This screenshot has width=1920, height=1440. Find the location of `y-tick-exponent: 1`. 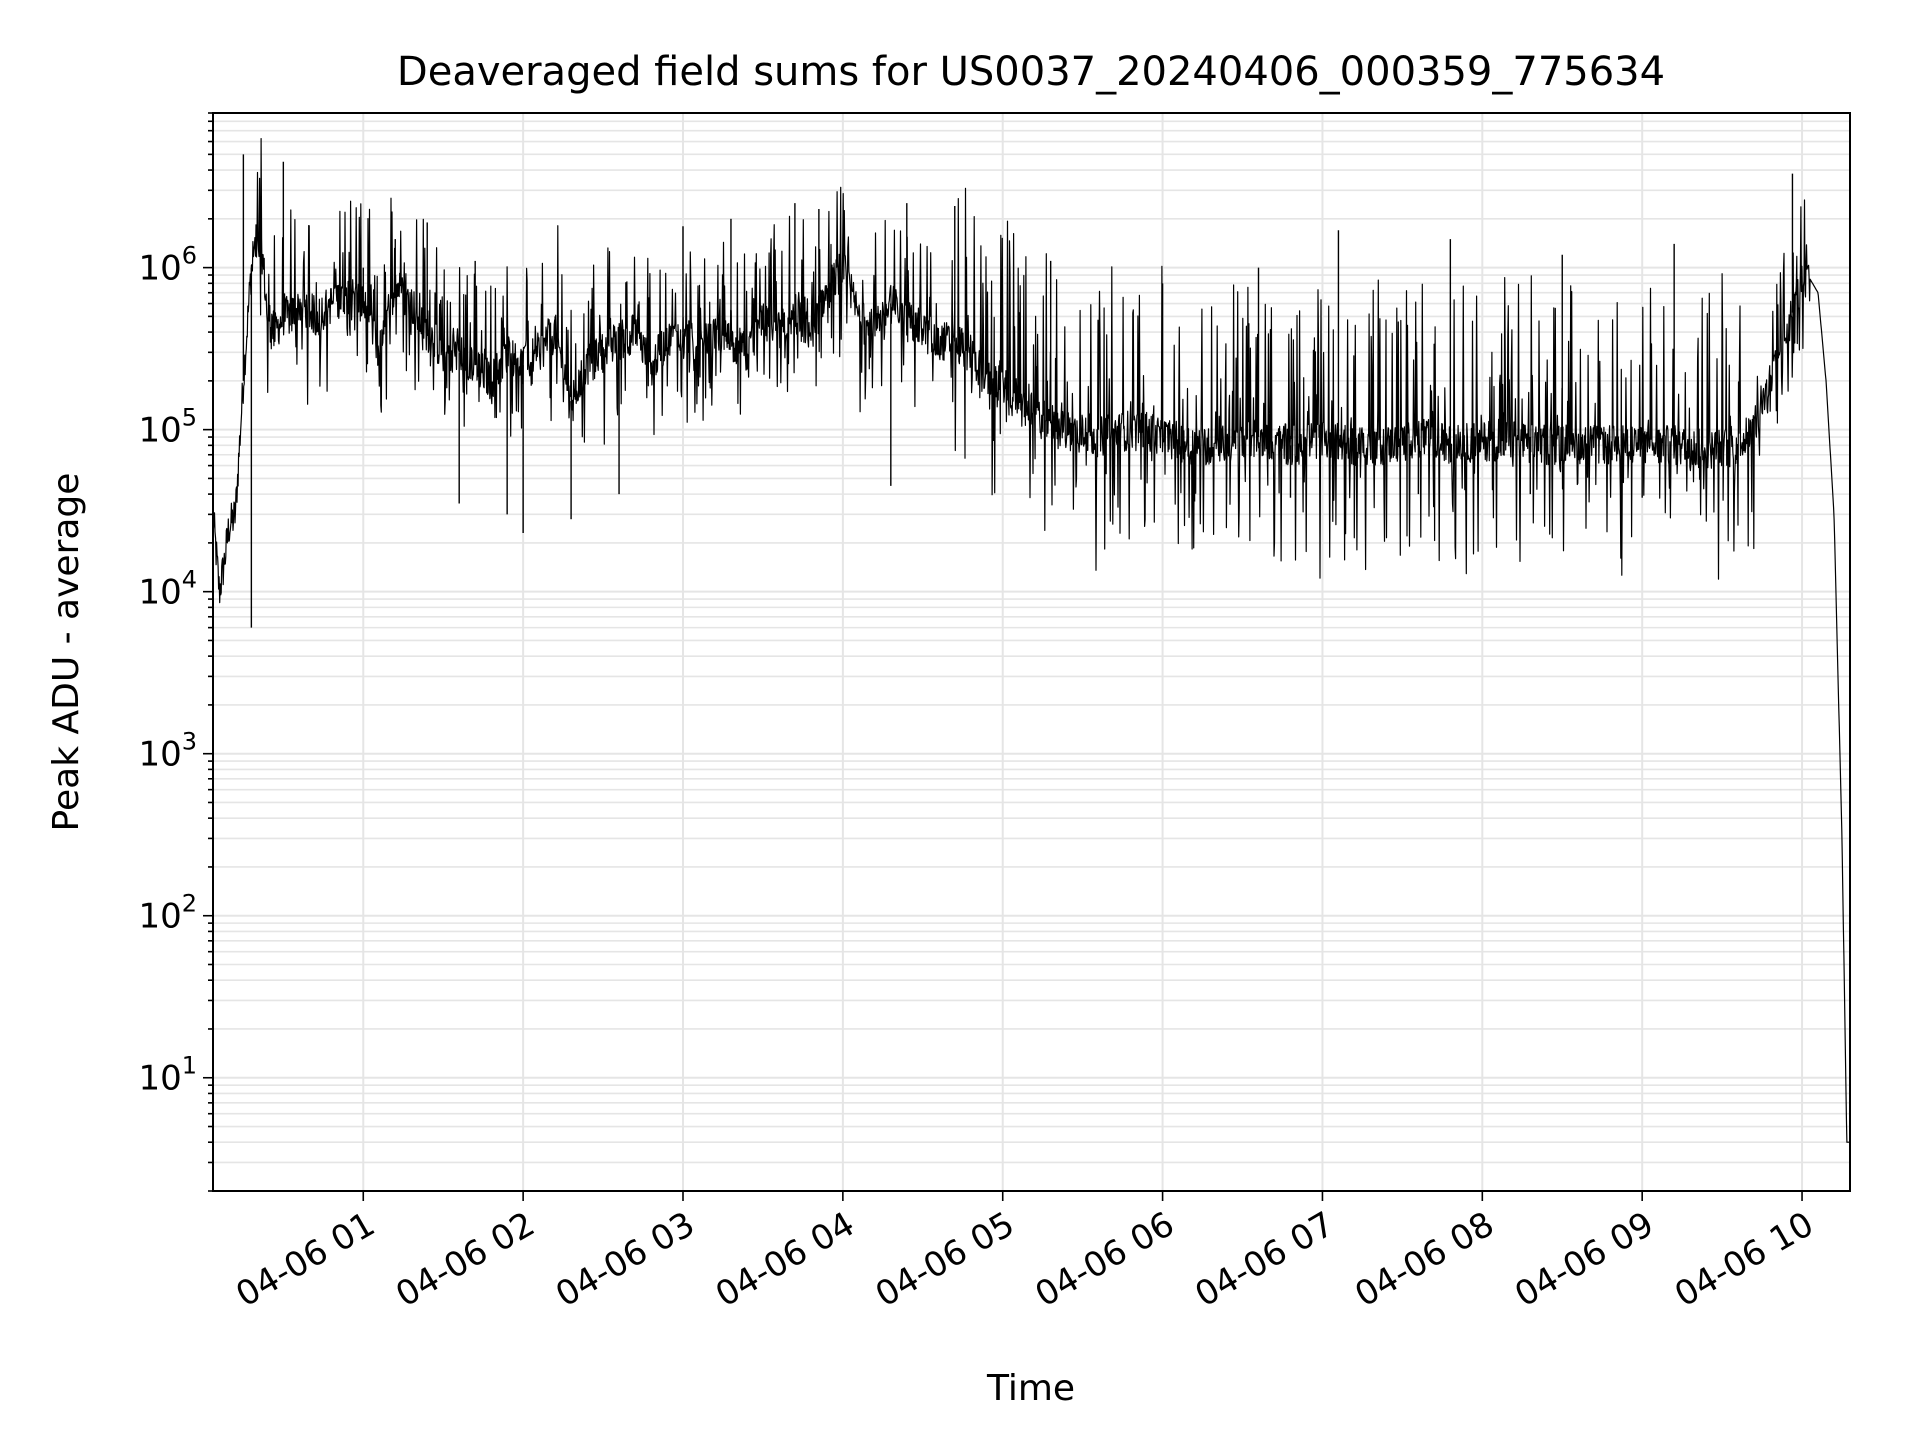

y-tick-exponent: 1 is located at coordinates (189, 1066).